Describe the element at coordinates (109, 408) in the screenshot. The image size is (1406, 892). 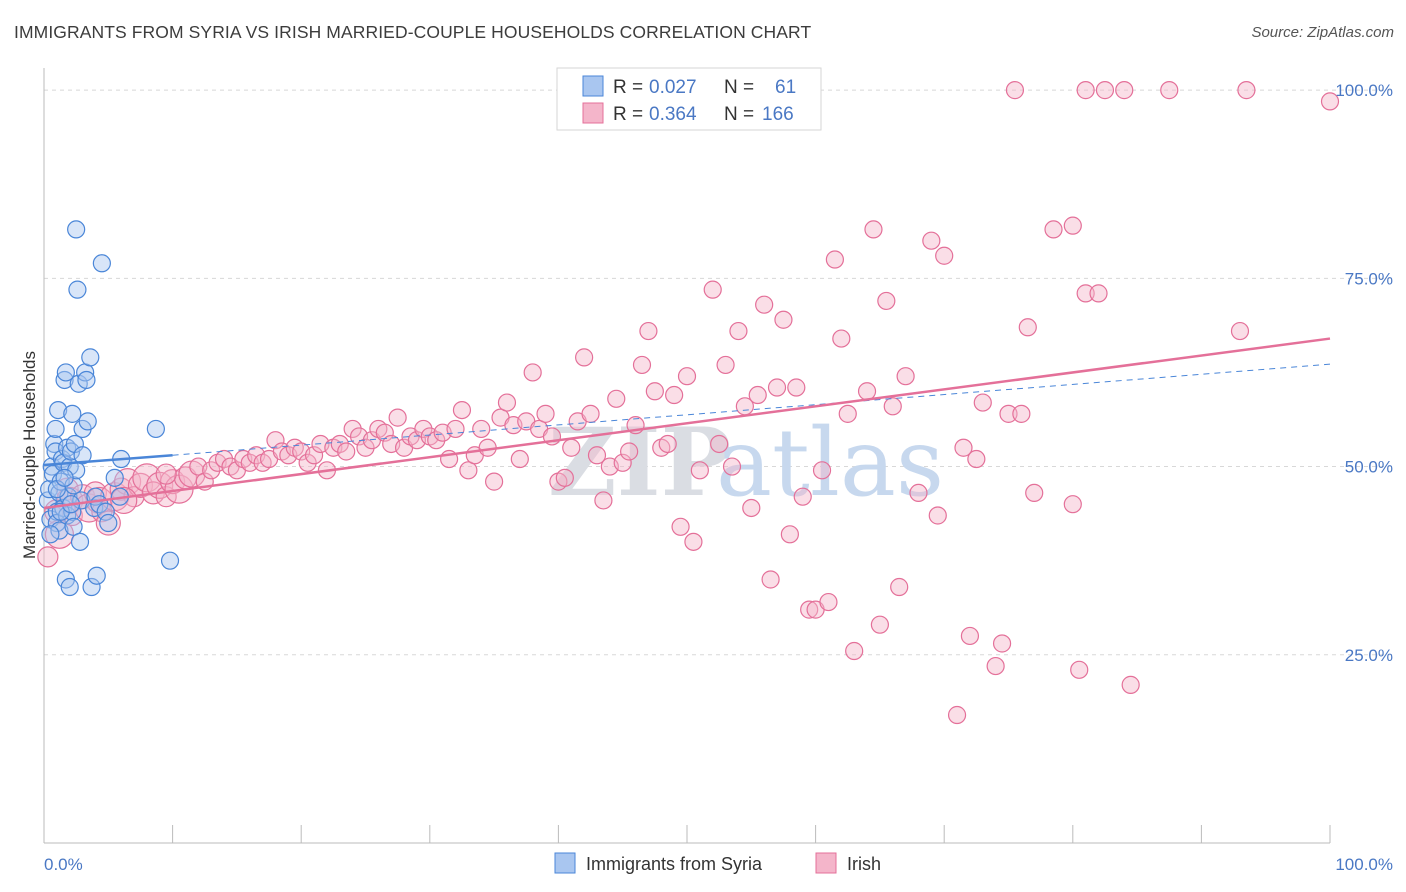
I see `series-syria-points` at that location.